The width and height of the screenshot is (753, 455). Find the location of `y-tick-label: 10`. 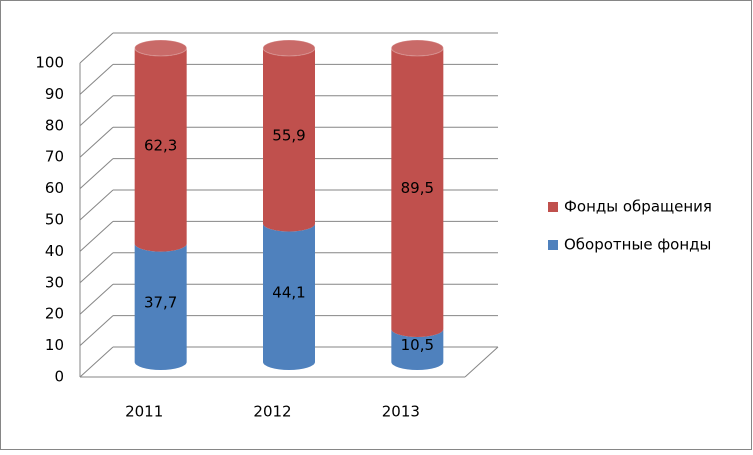

y-tick-label: 10 is located at coordinates (54, 345).